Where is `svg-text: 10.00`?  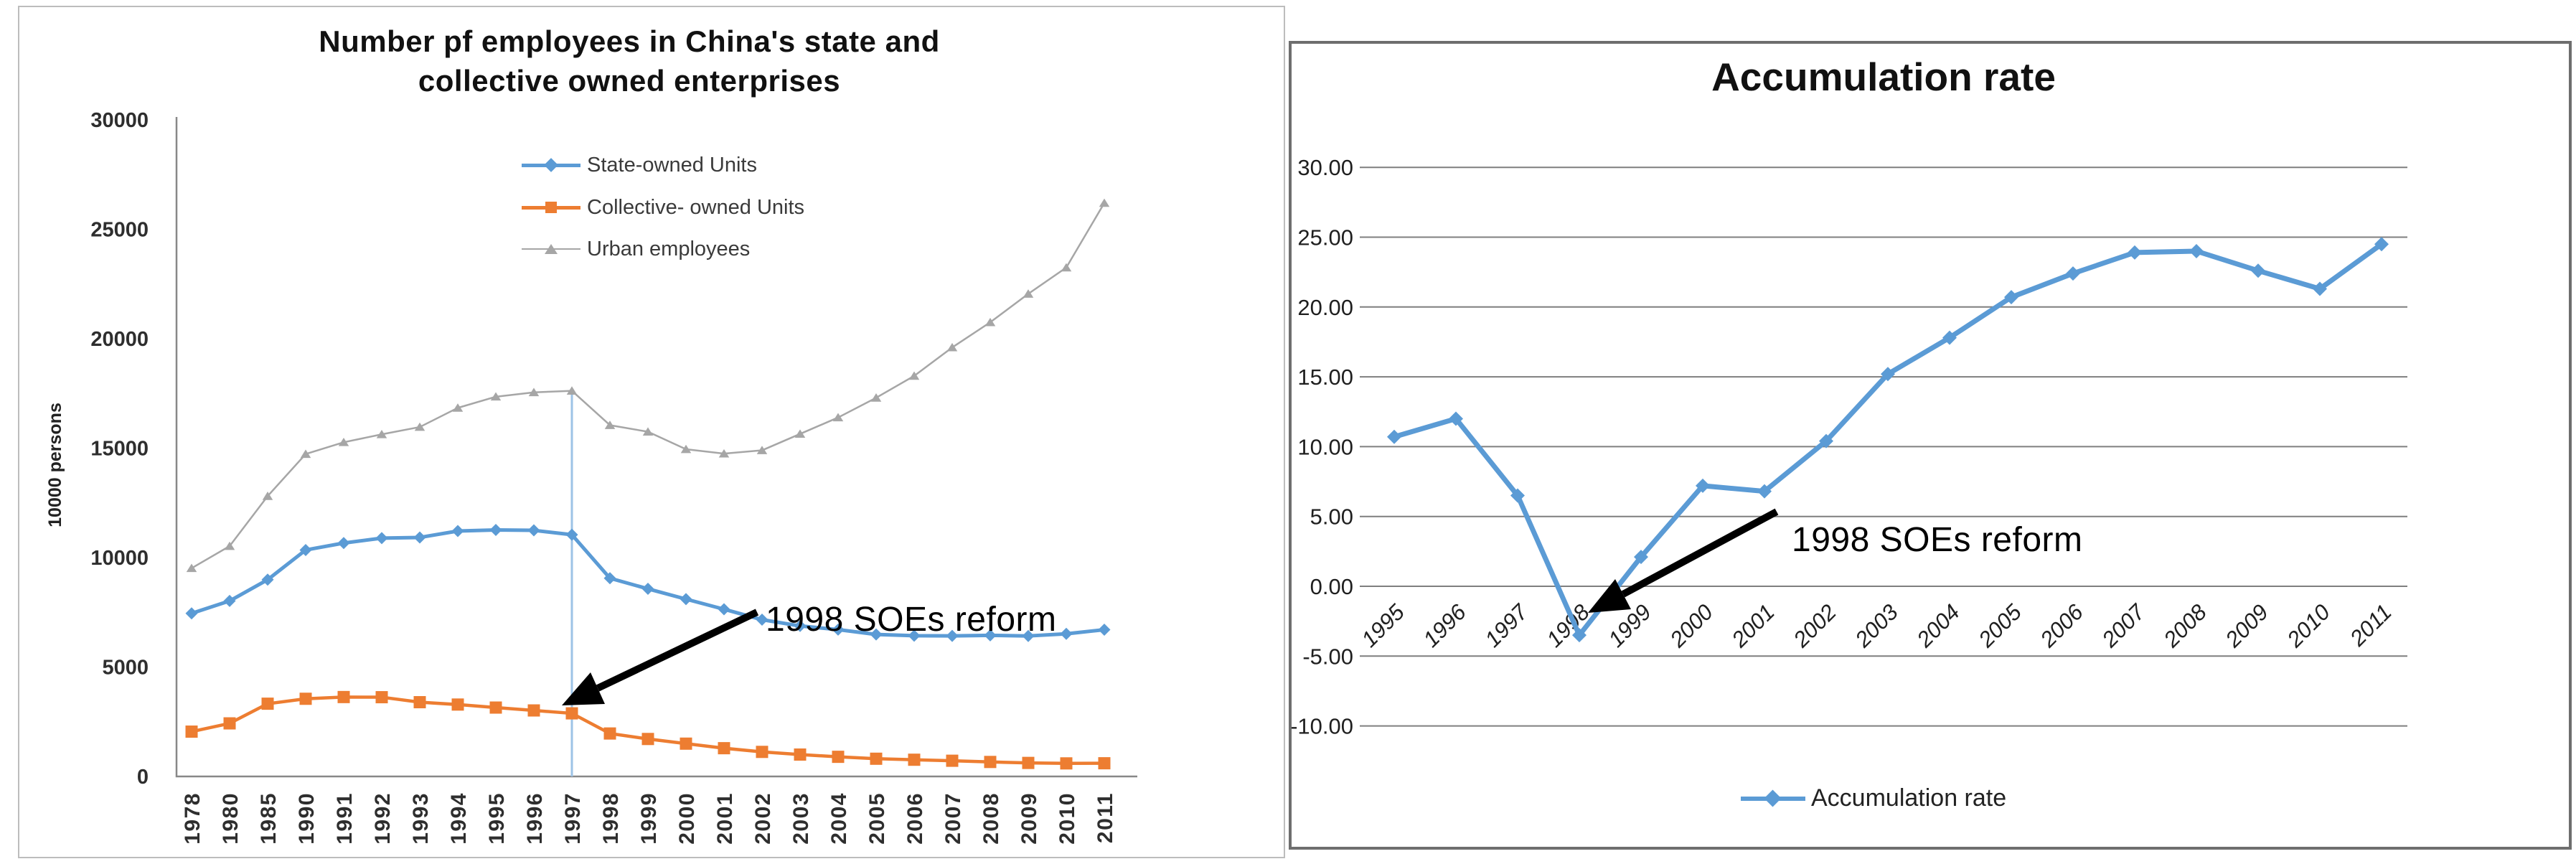 svg-text: 10.00 is located at coordinates (1325, 447).